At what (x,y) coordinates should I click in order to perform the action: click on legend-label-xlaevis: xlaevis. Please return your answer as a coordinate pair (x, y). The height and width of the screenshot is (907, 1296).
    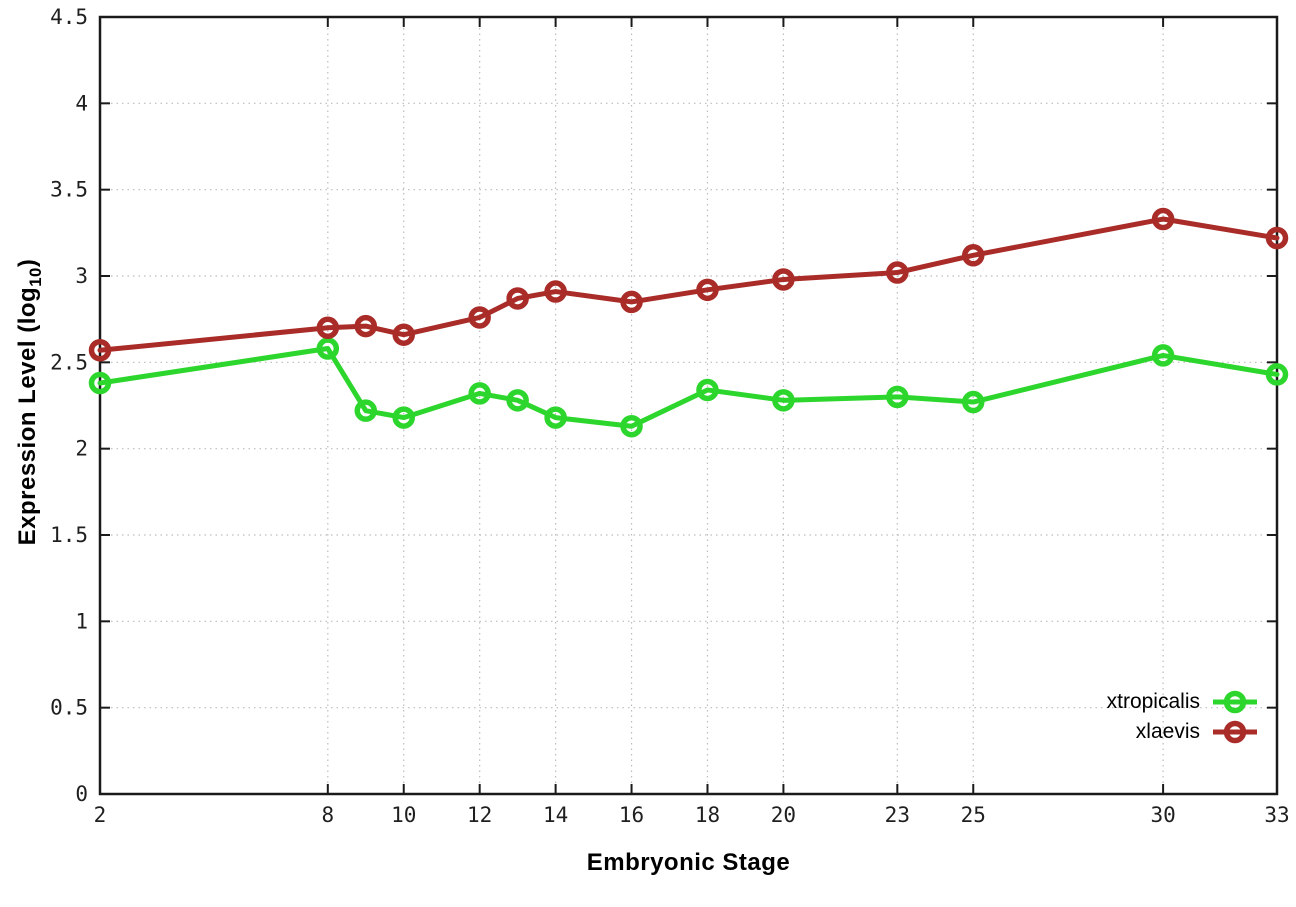
    Looking at the image, I should click on (1167, 731).